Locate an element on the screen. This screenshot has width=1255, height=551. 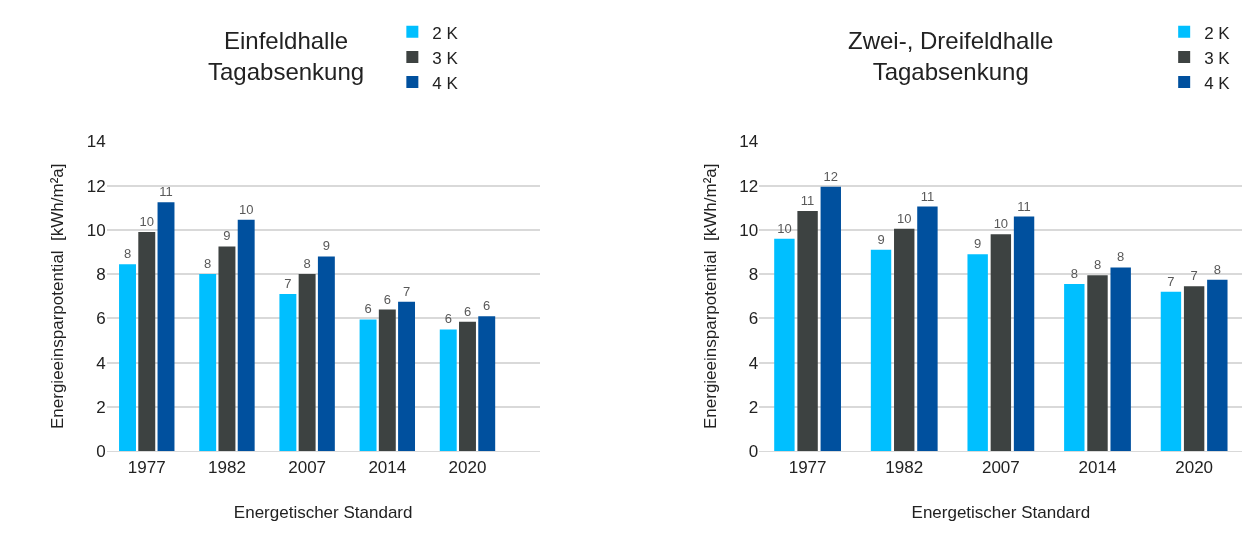
chart-title: Zwei-, Dreifeldhalle Tagabsenkung is located at coordinates (951, 56).